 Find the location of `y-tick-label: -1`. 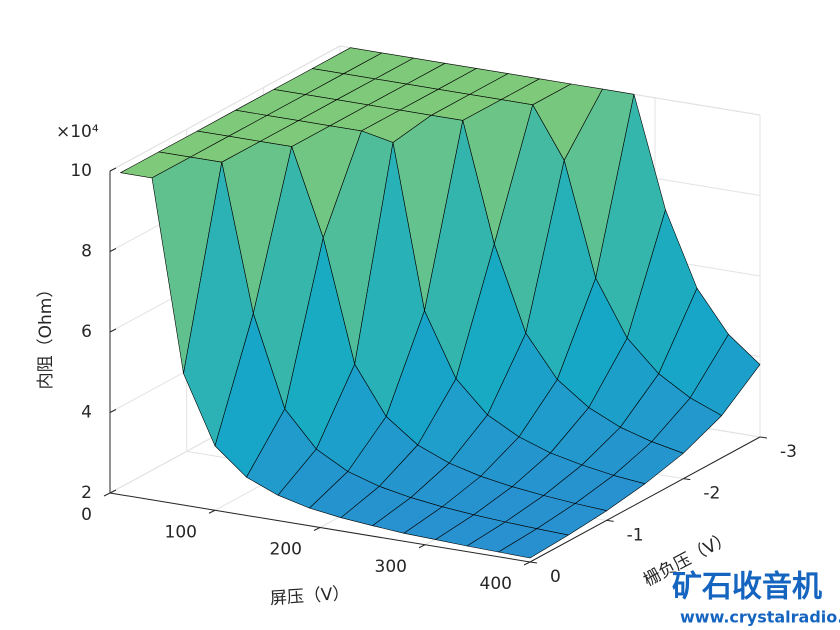

y-tick-label: -1 is located at coordinates (635, 535).